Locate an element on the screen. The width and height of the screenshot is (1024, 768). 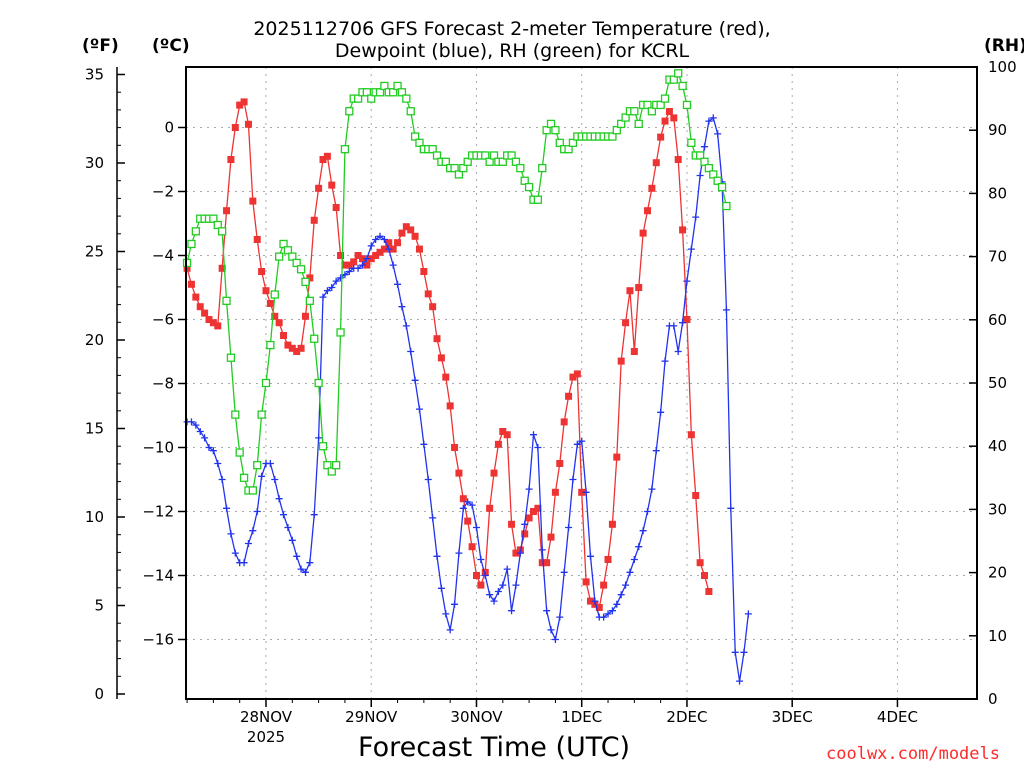
celsius-tick-label: −2 is located at coordinates (163, 192).